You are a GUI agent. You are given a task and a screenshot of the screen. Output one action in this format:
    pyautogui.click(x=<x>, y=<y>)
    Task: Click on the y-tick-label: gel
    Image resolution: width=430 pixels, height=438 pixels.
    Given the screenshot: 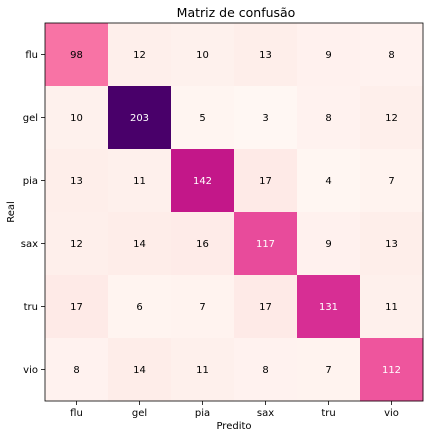 What is the action you would take?
    pyautogui.click(x=30, y=118)
    